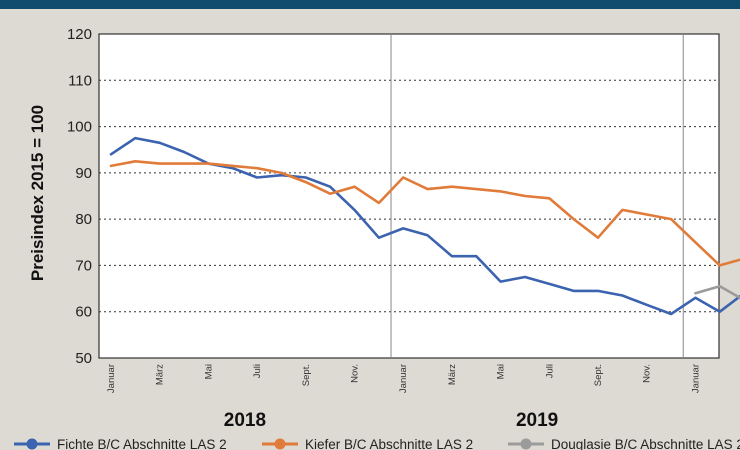 This screenshot has height=450, width=740. What do you see at coordinates (391, 420) in the screenshot?
I see `year-labels: 201820192020202122` at bounding box center [391, 420].